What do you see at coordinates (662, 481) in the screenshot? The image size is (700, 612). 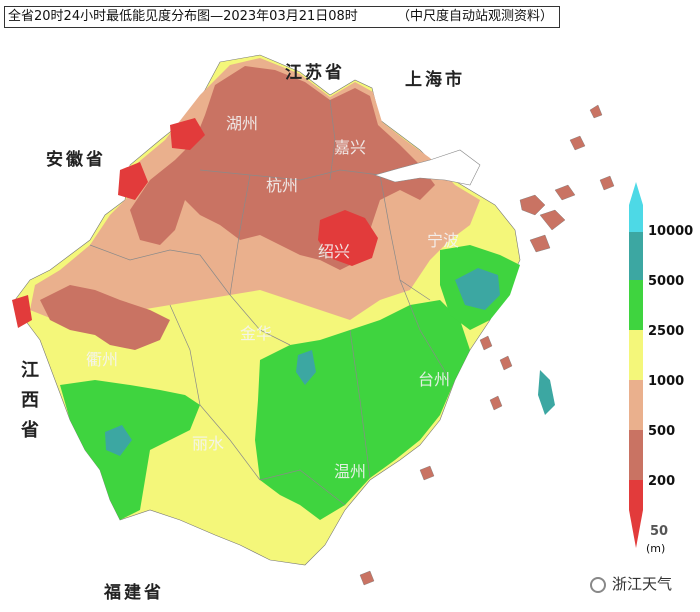 I see `legend-label-200: 200` at bounding box center [662, 481].